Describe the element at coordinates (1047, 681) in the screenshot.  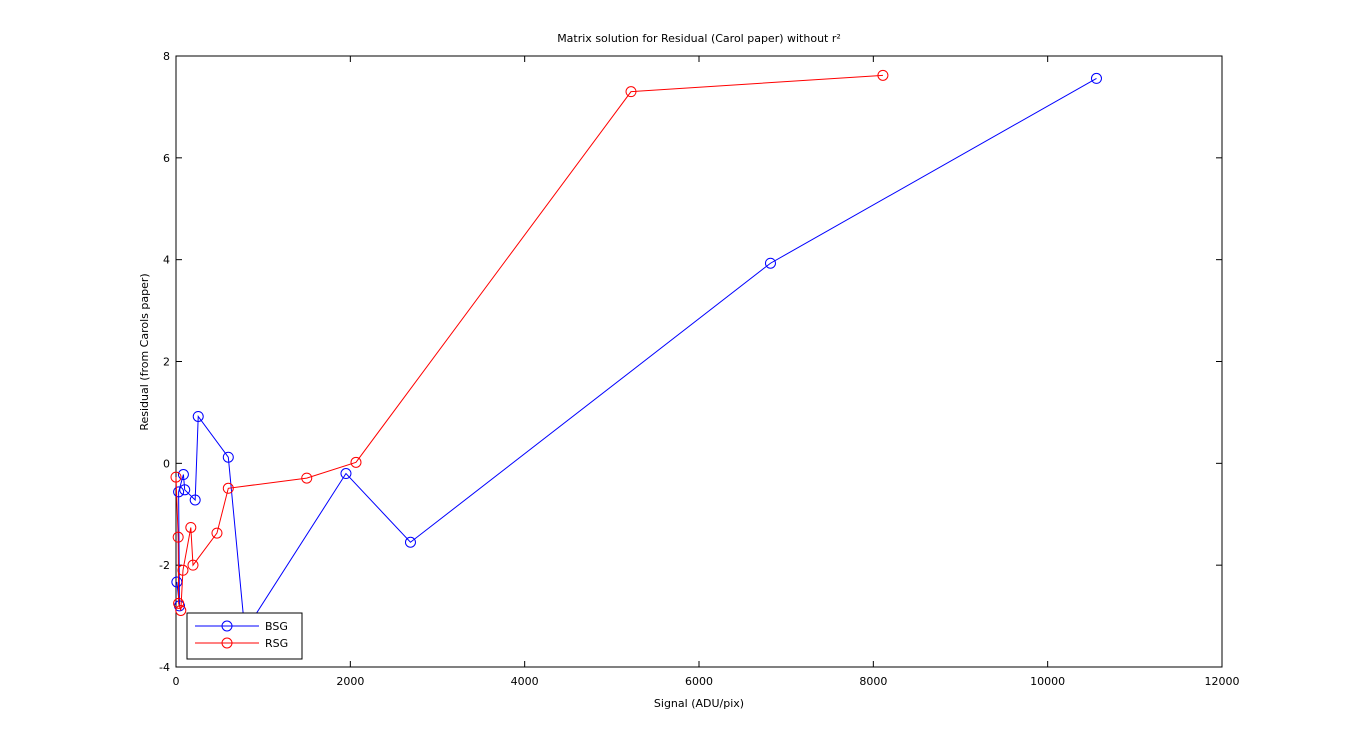
I see `x-tick-label: 10000` at that location.